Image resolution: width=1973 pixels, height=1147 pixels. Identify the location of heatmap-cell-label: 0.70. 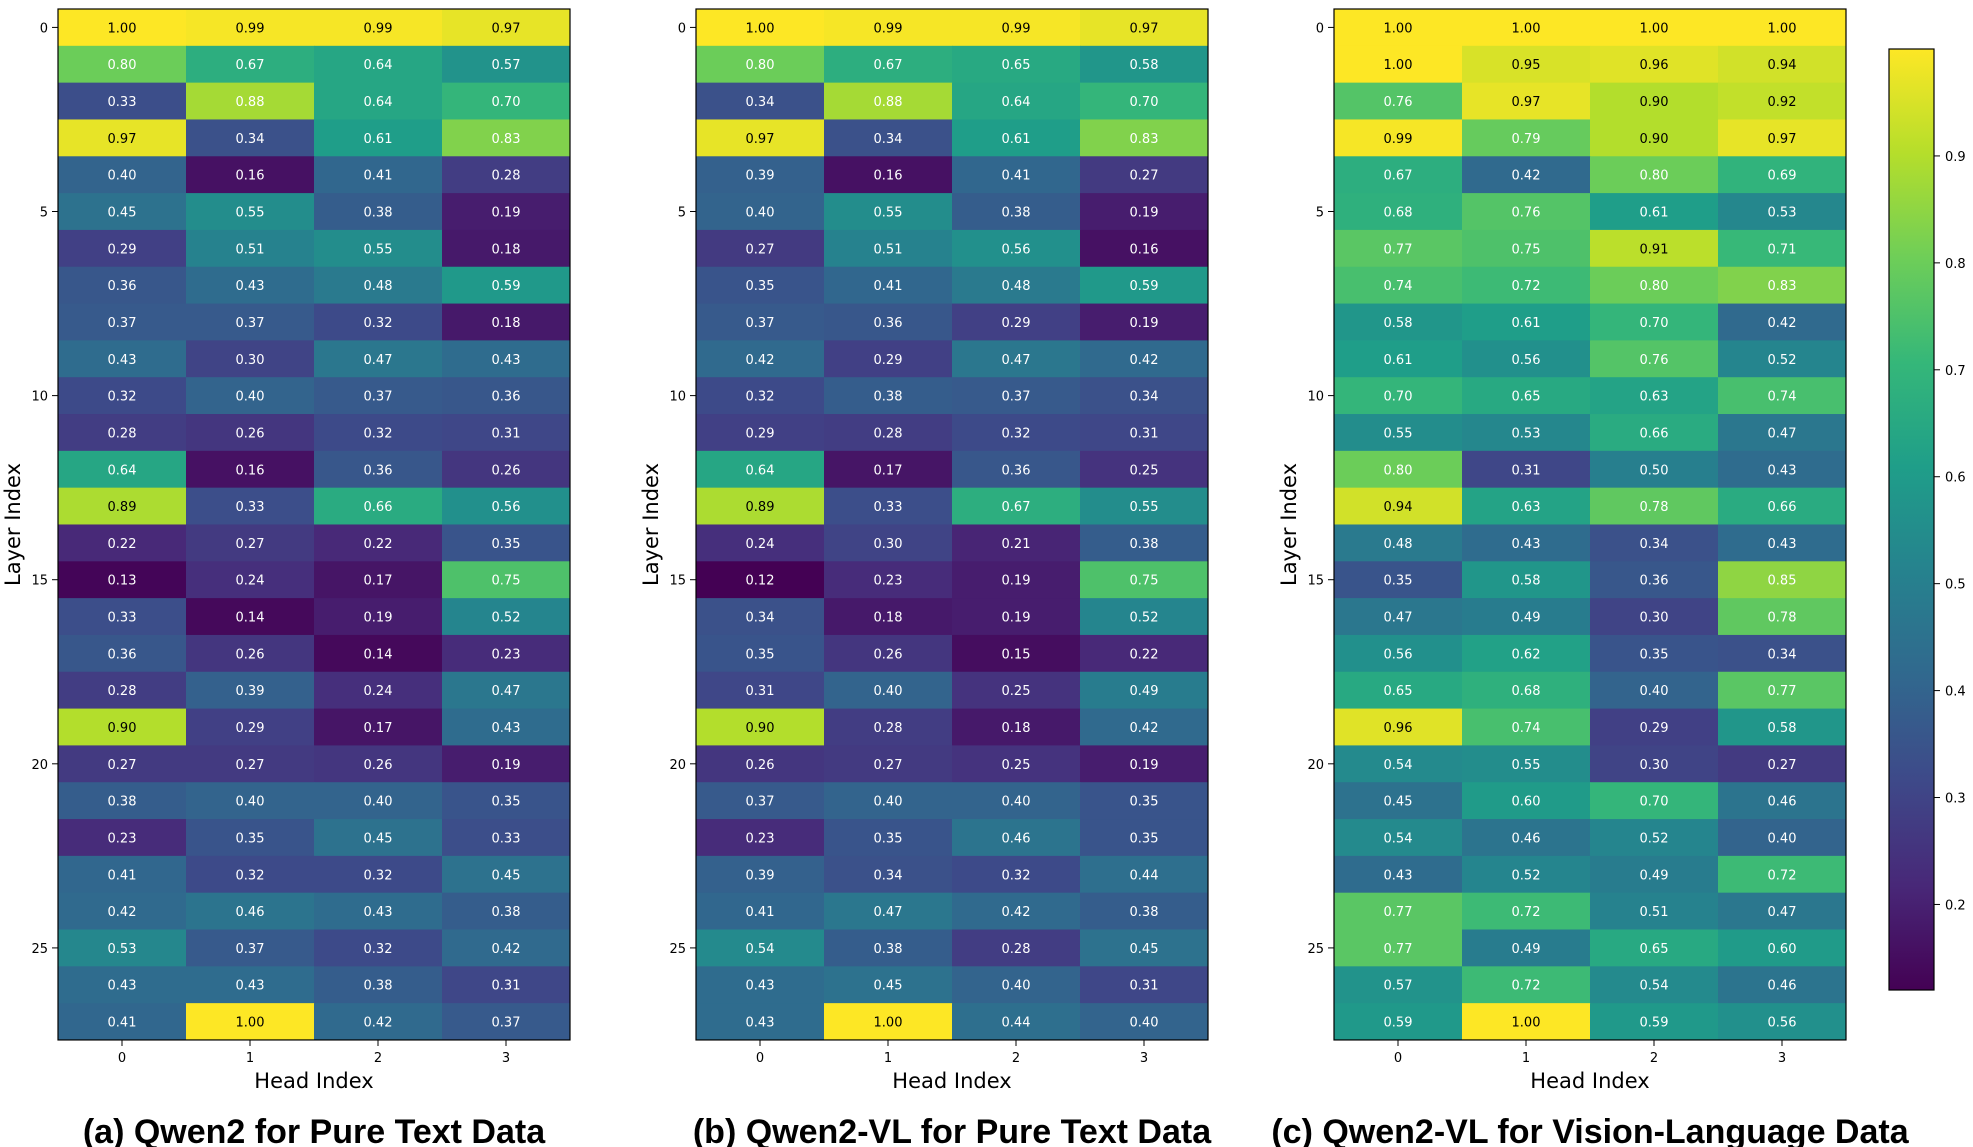
(506, 102).